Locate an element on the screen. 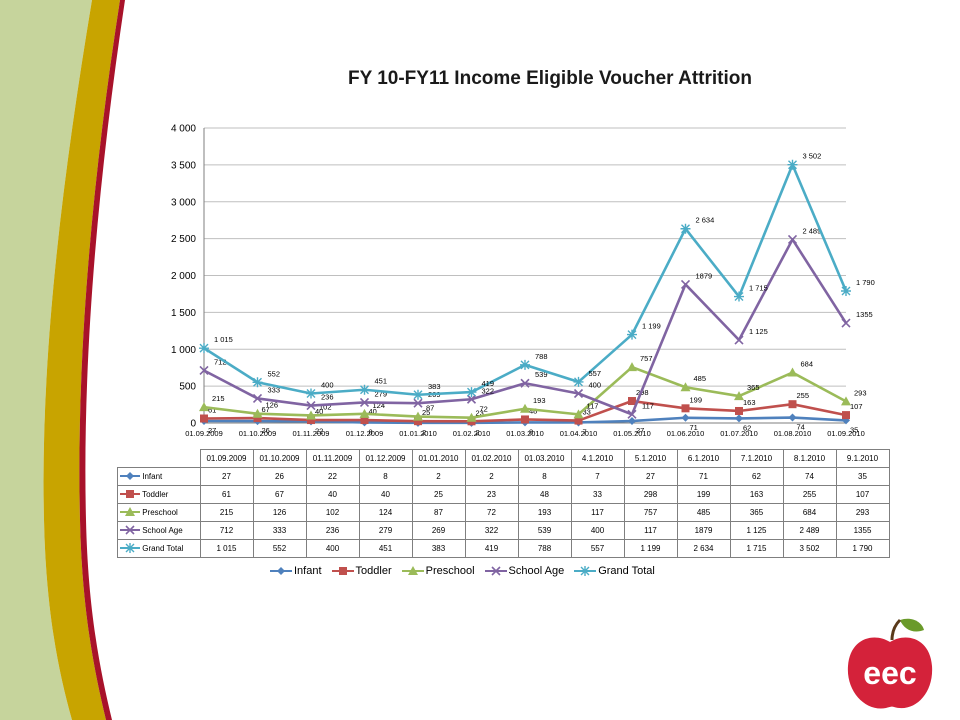 The width and height of the screenshot is (960, 720). table-cell: 322 is located at coordinates (491, 530).